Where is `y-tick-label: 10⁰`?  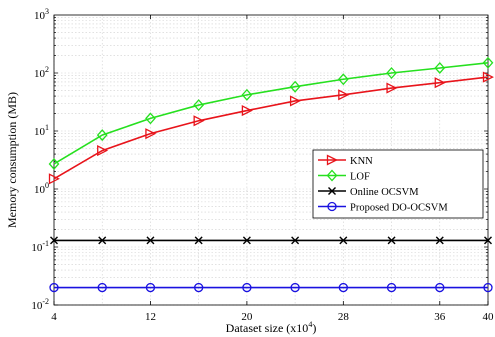
y-tick-label: 10⁰ is located at coordinates (41, 188).